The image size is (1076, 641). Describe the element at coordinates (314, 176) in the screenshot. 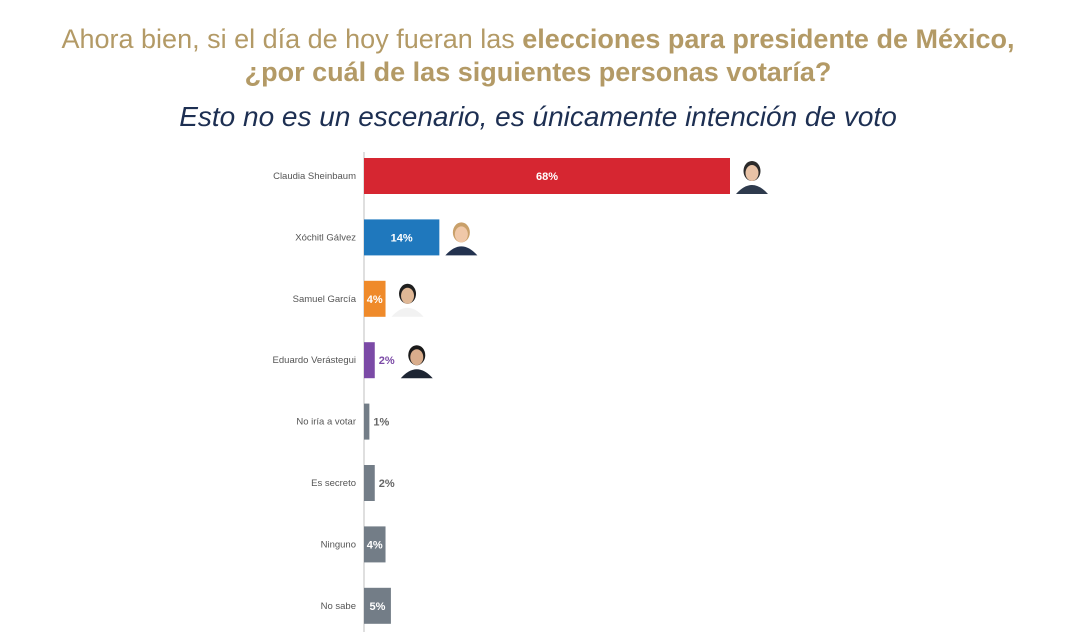

I see `category-label: Claudia Sheinbaum` at that location.